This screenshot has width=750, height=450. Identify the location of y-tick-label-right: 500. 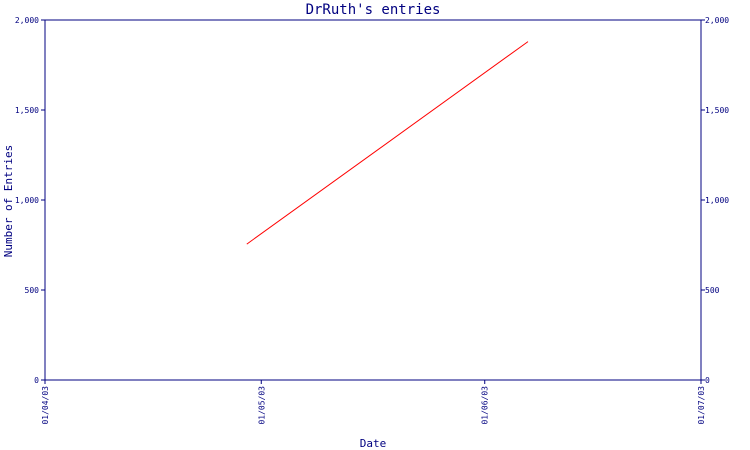
(712, 290).